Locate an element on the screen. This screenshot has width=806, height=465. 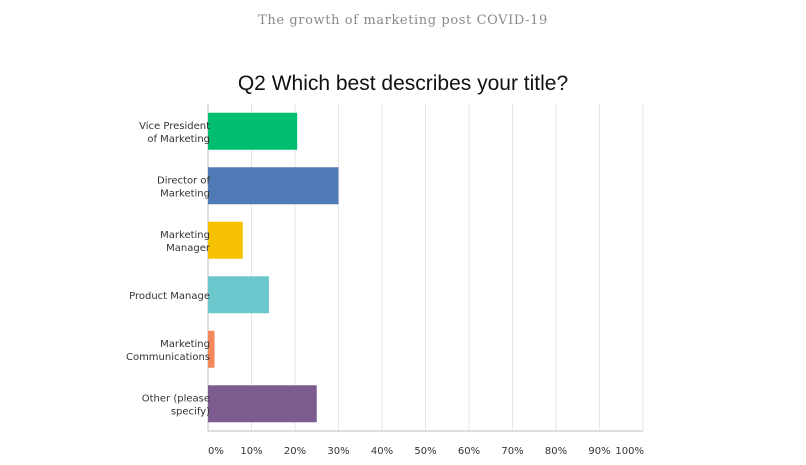
bars is located at coordinates (273, 267).